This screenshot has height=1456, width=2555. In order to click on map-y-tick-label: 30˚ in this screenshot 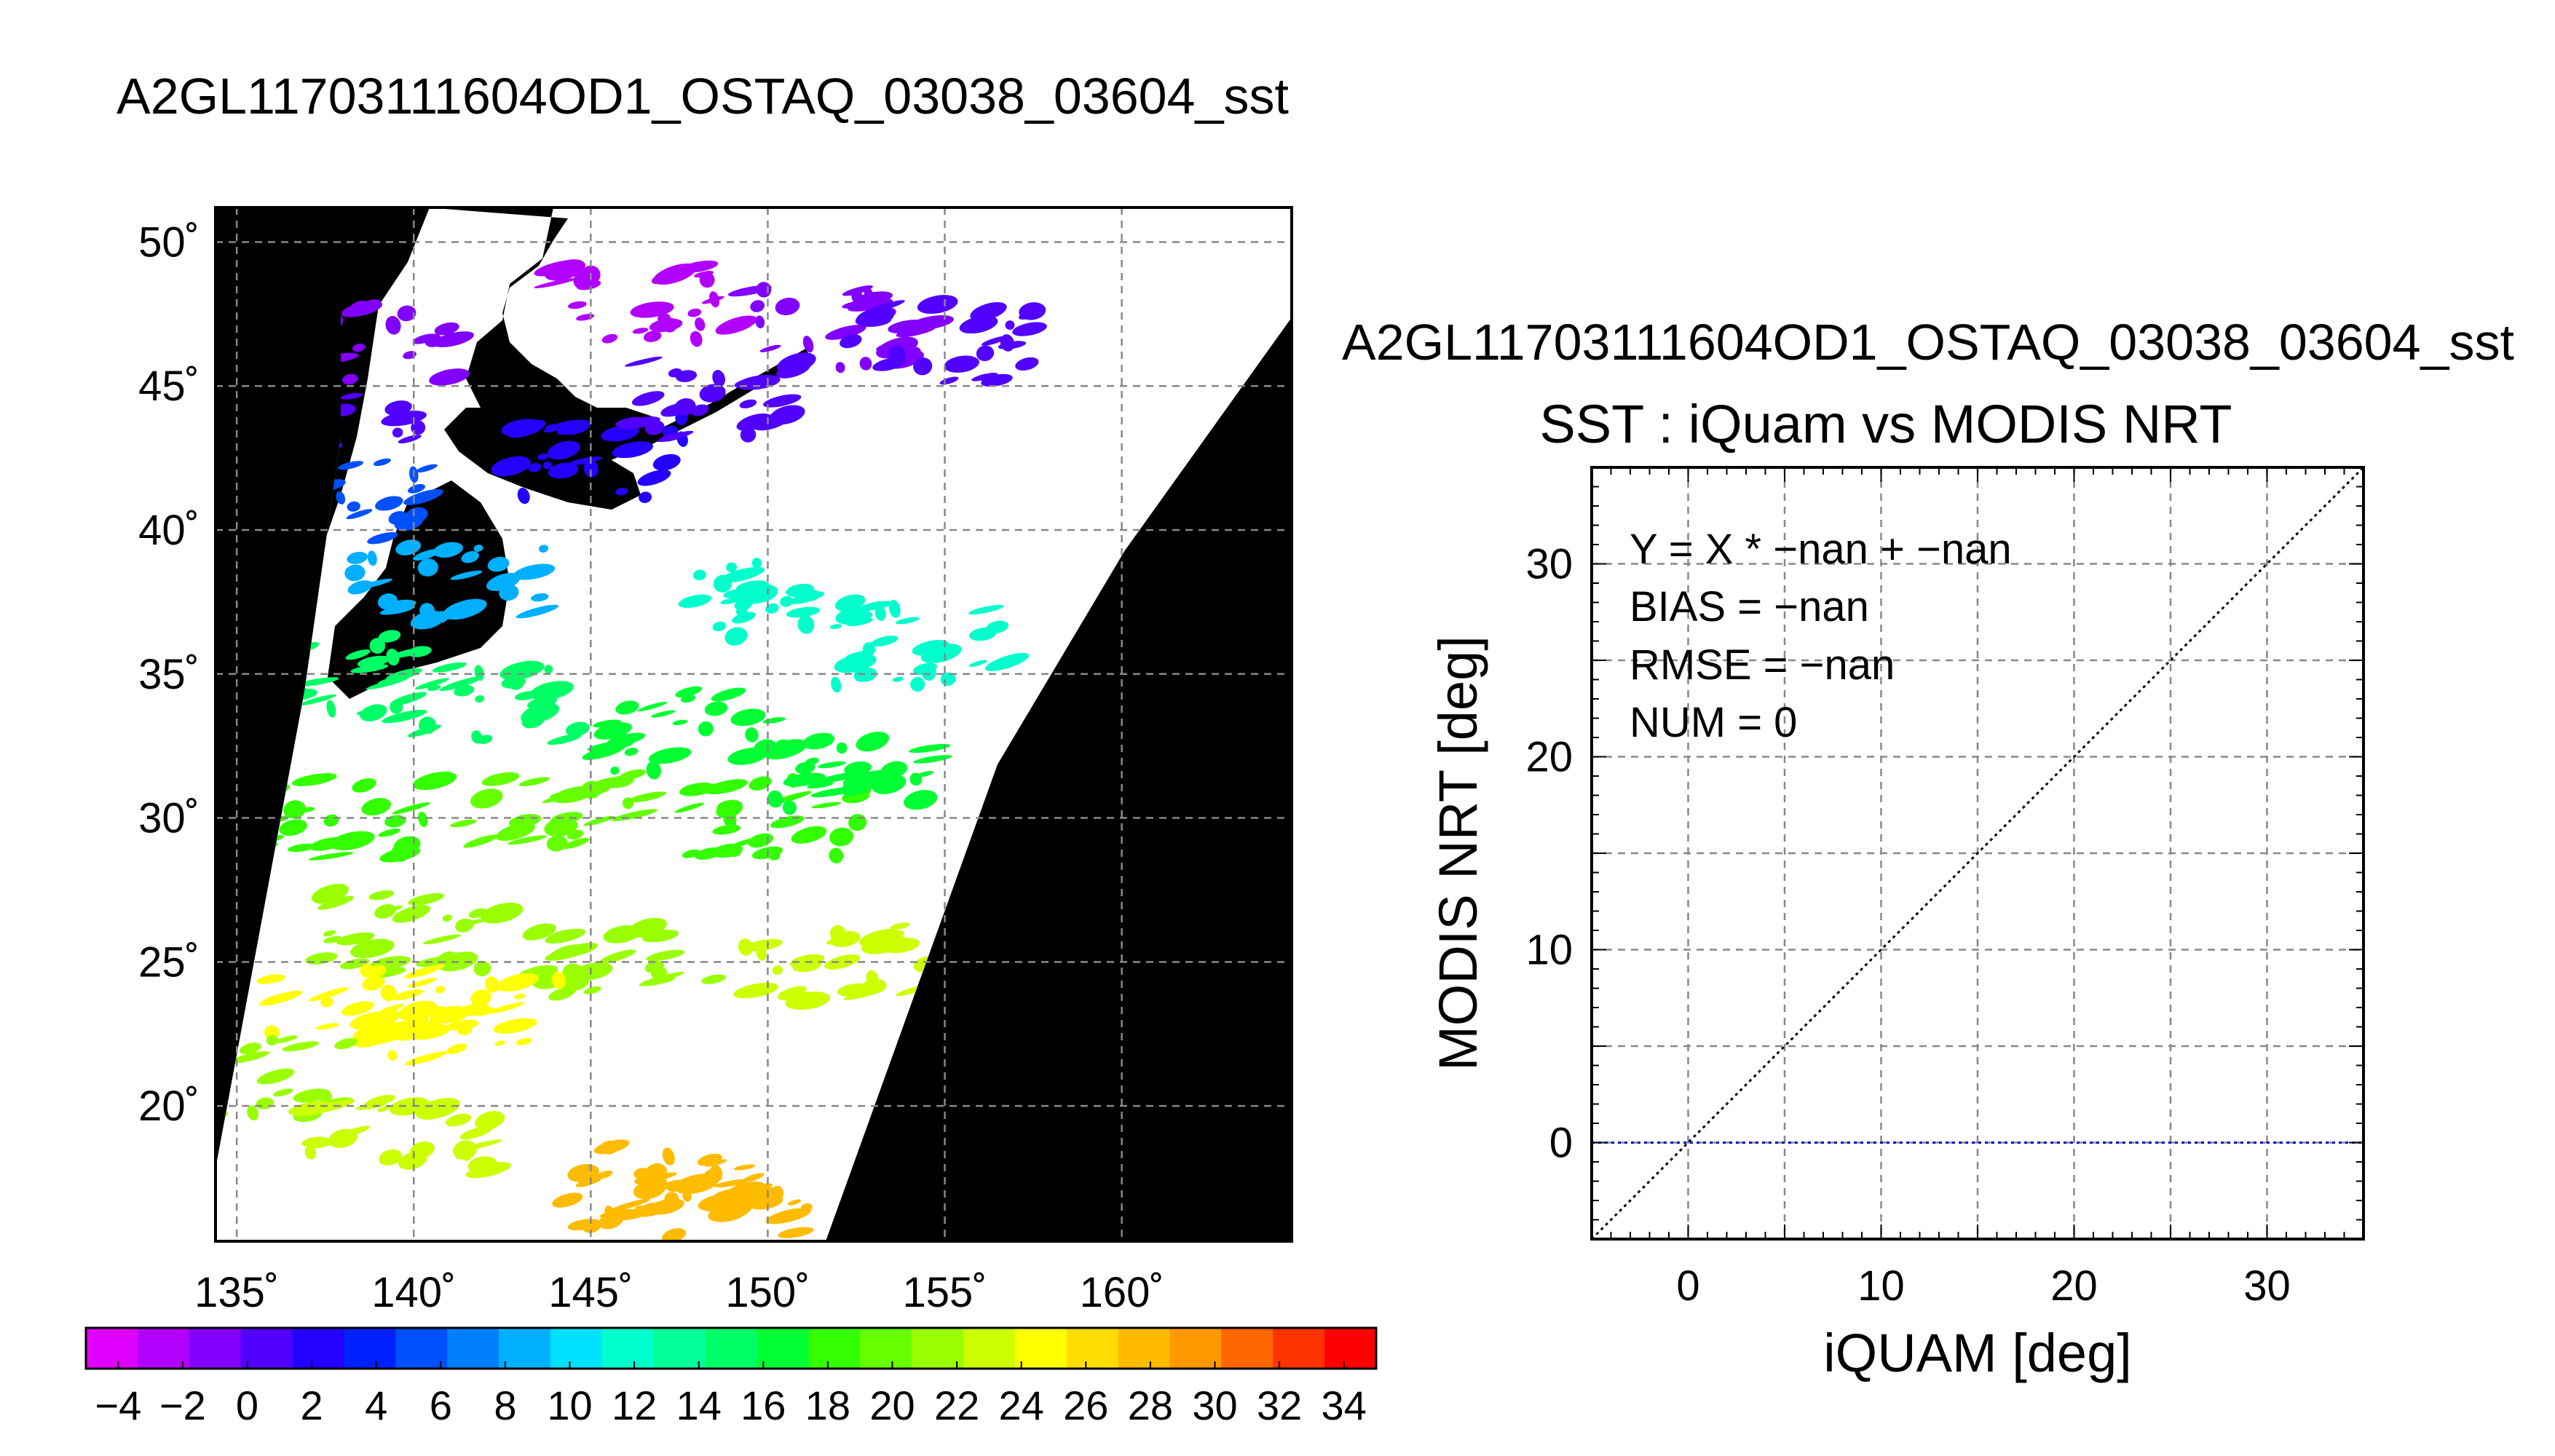, I will do `click(169, 818)`.